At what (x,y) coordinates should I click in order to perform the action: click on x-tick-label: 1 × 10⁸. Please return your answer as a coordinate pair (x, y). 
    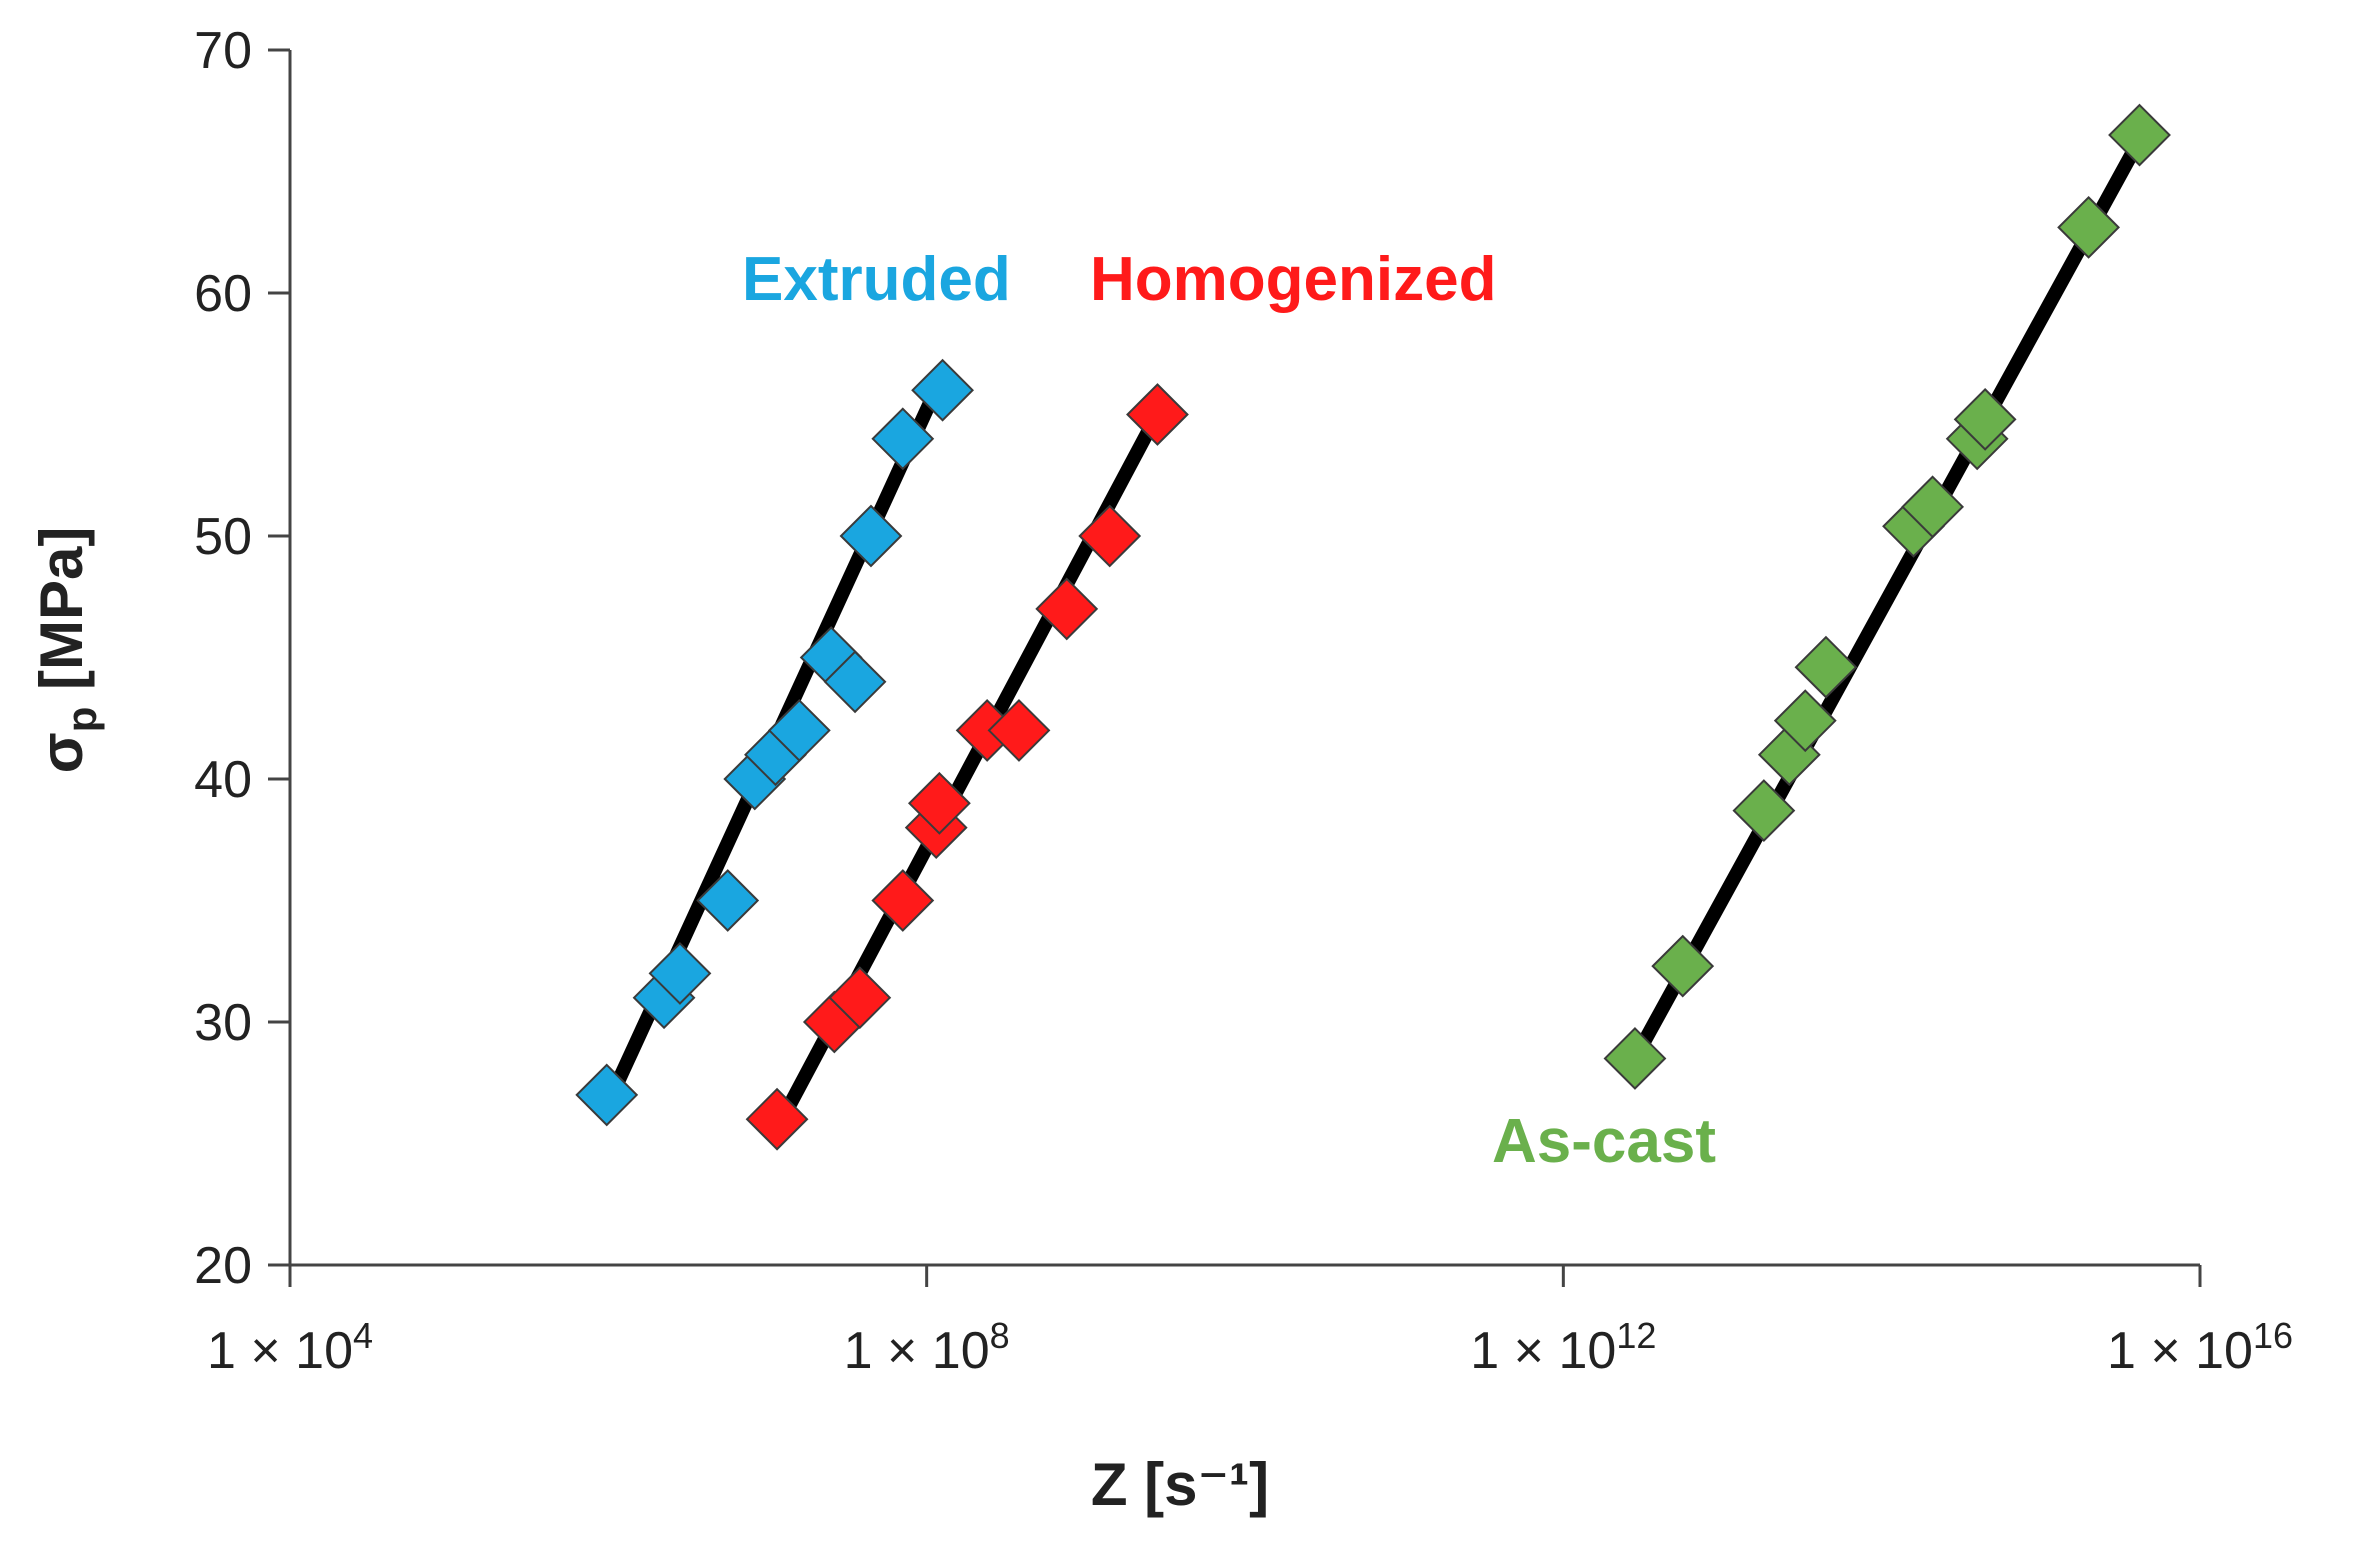
    Looking at the image, I should click on (927, 1347).